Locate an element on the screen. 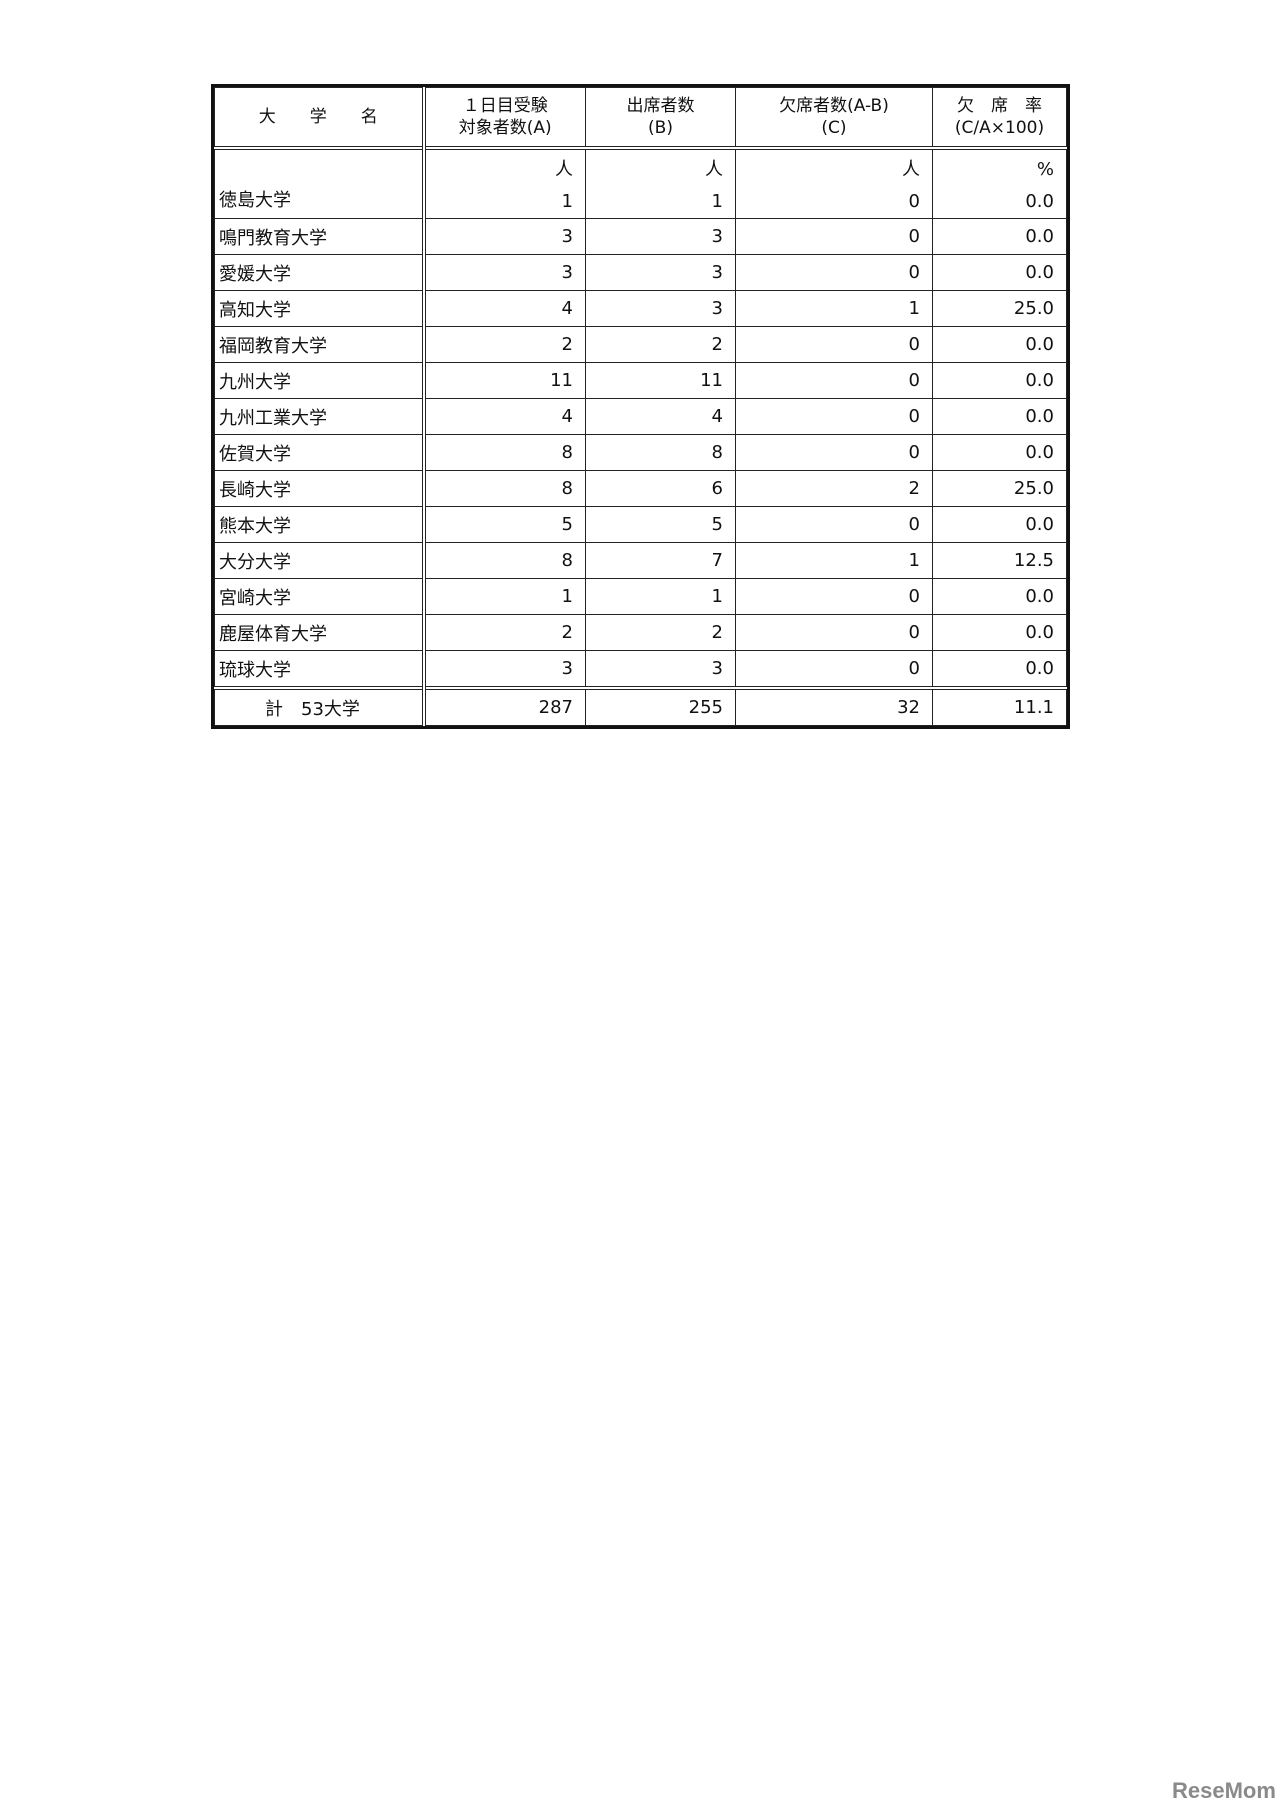  table-row: 鹿屋体育大学 2 2 0 0.0 is located at coordinates (640, 632).